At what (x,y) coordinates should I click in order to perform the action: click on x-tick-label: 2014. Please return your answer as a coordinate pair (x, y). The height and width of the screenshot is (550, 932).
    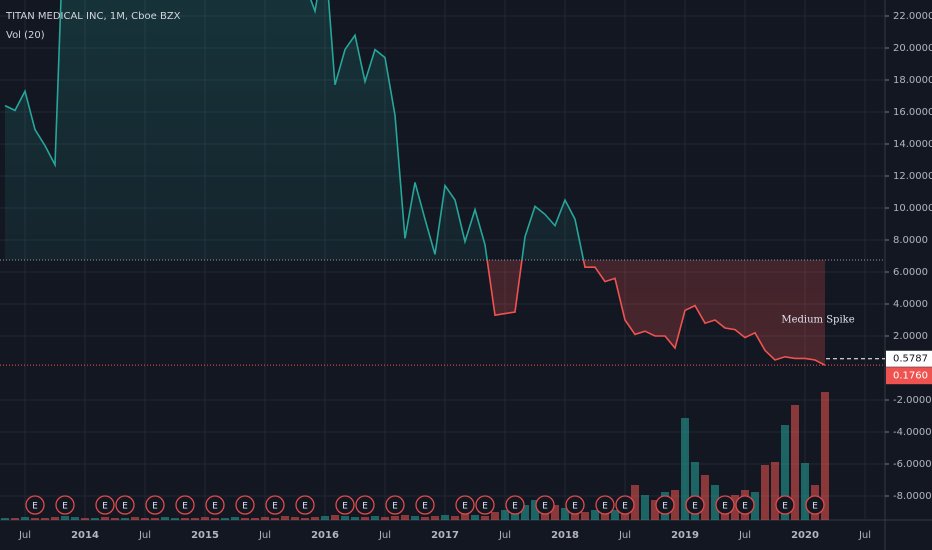
    Looking at the image, I should click on (85, 535).